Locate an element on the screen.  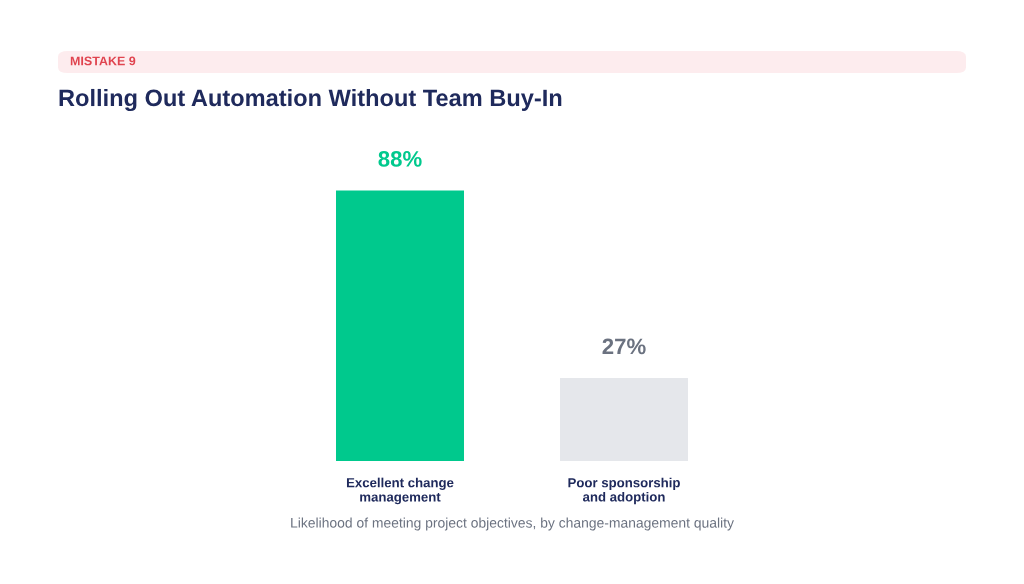
text: Likelihood of meeting project objectives, by change-management quality is located at coordinates (512, 524).